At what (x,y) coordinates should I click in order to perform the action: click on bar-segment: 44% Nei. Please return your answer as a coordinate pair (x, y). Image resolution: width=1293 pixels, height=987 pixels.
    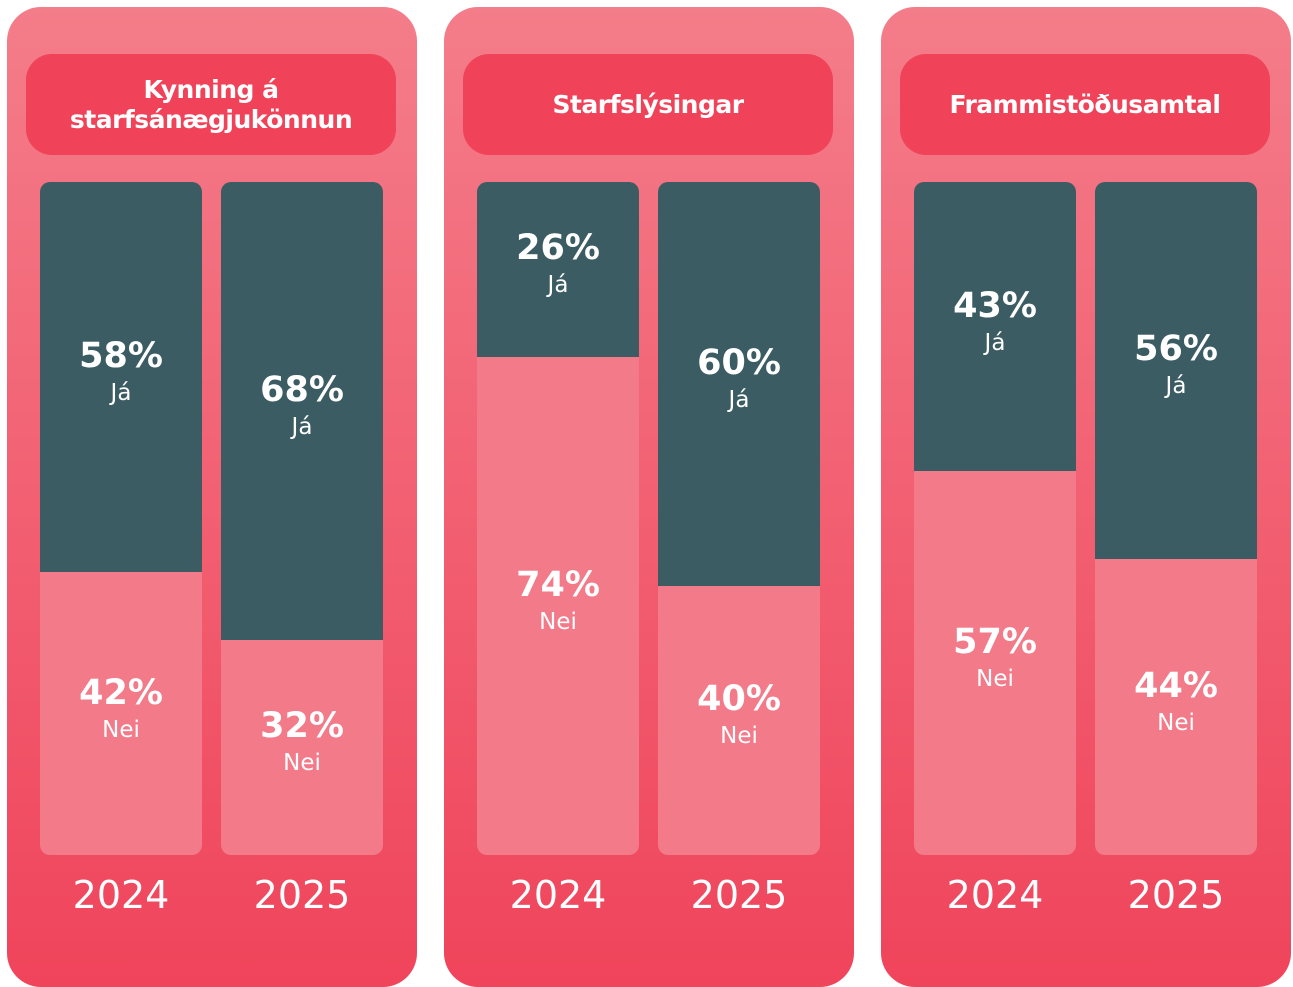
    Looking at the image, I should click on (1176, 706).